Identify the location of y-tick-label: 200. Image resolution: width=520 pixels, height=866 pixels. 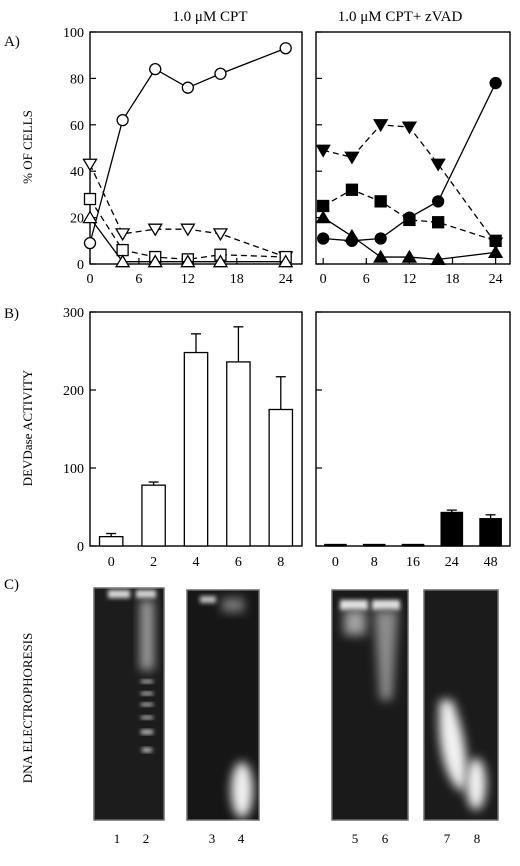
(73, 391).